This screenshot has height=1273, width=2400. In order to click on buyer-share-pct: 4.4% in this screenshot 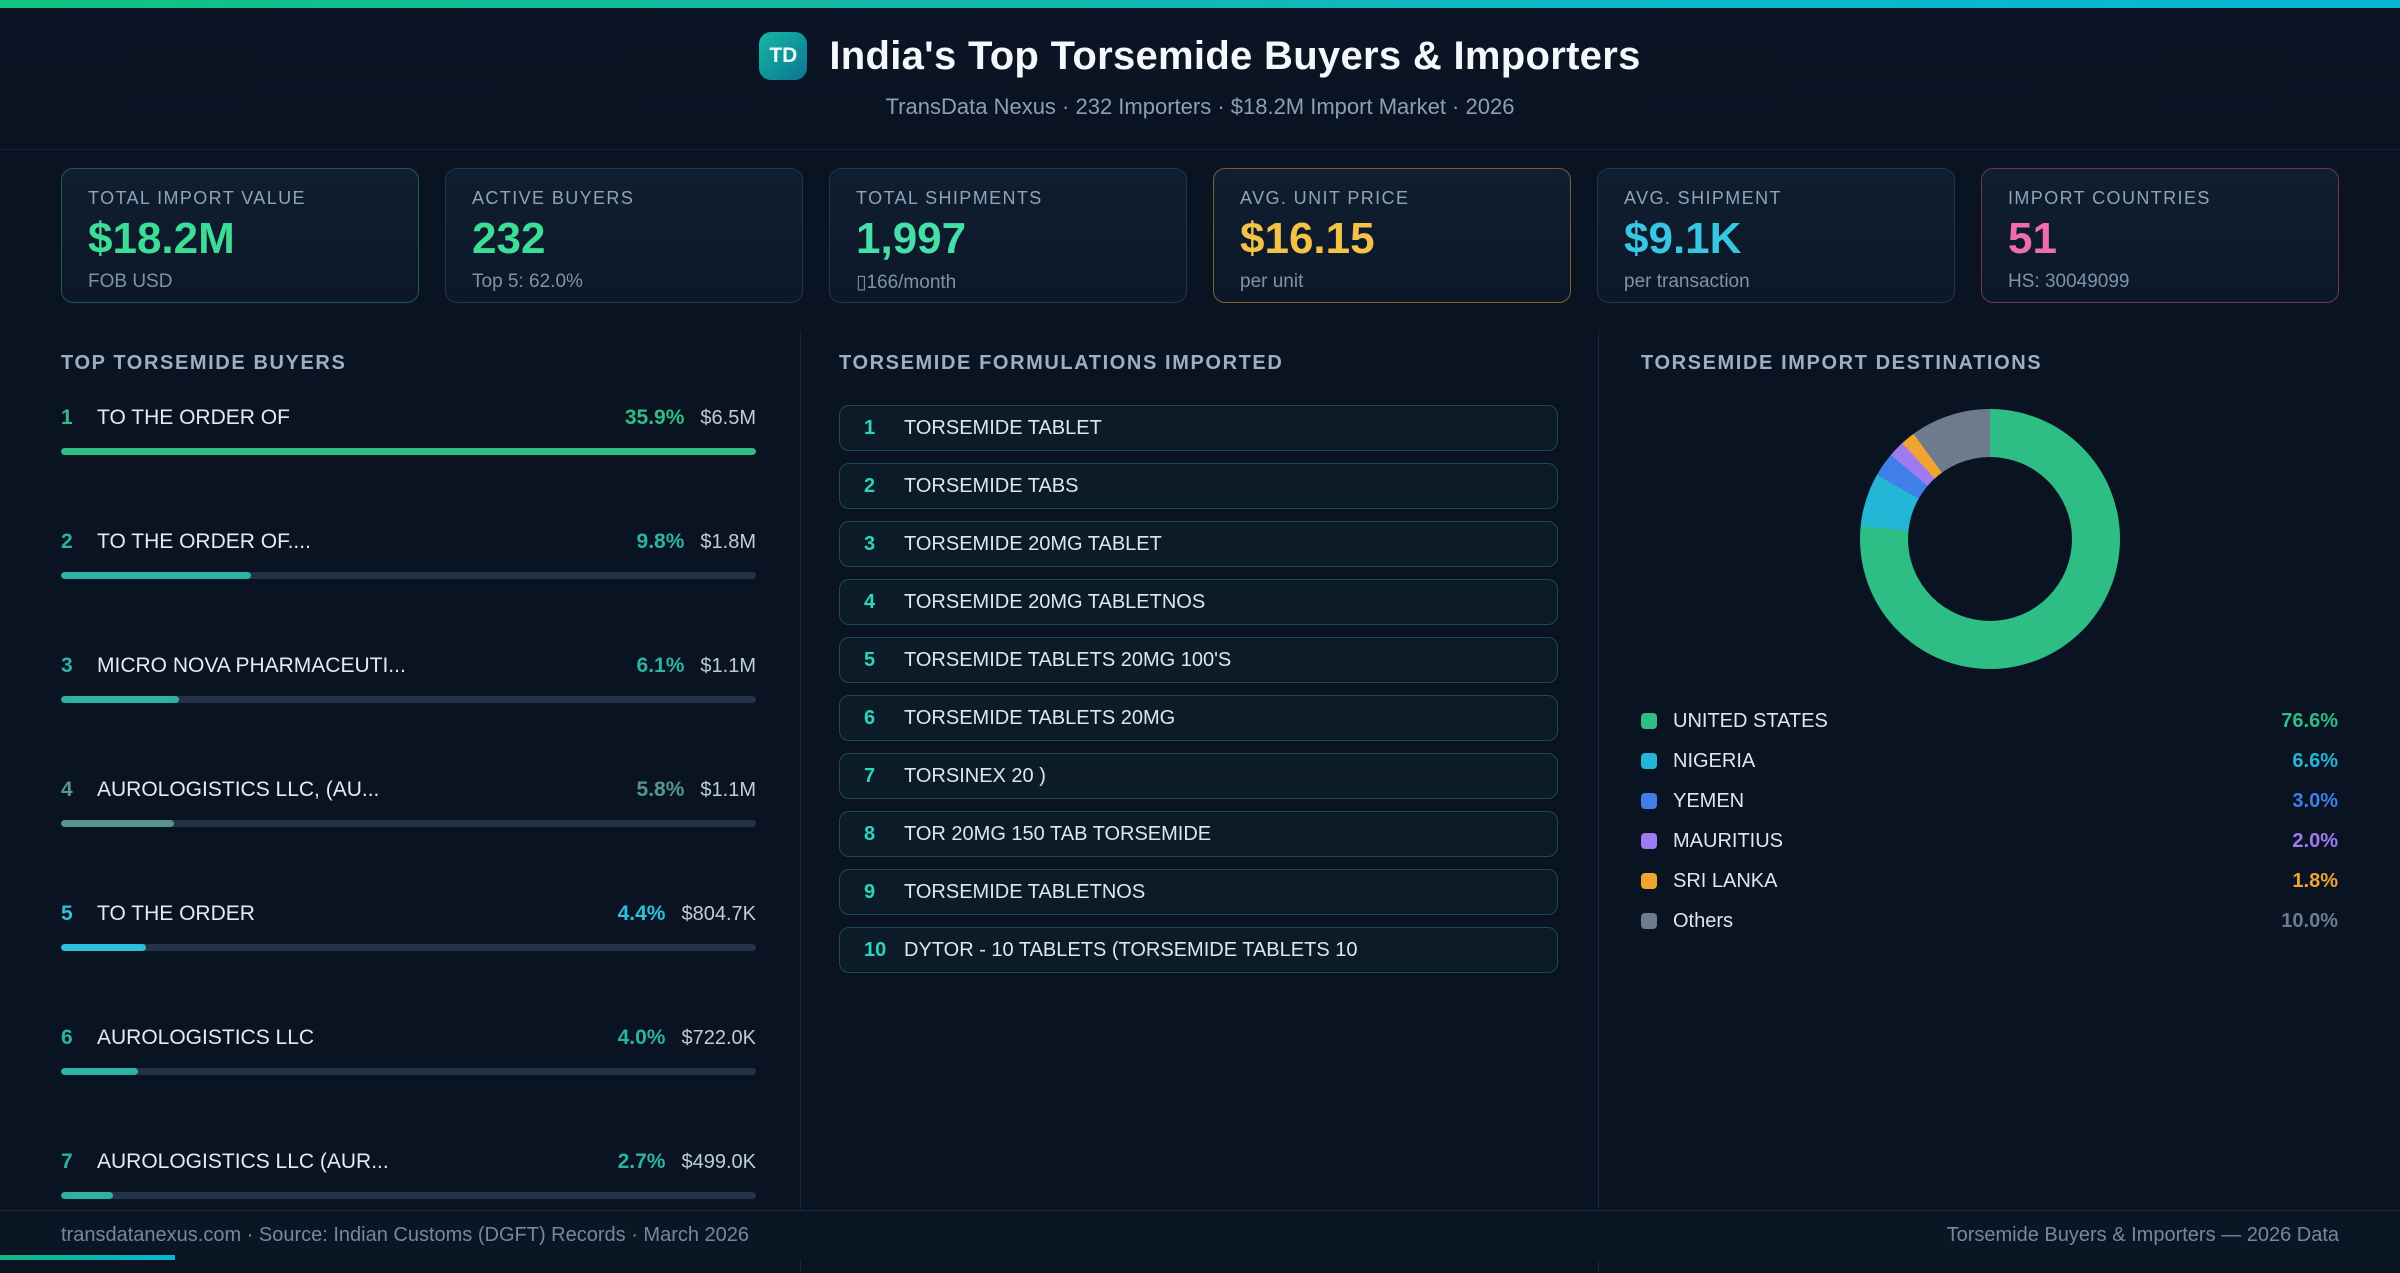, I will do `click(641, 913)`.